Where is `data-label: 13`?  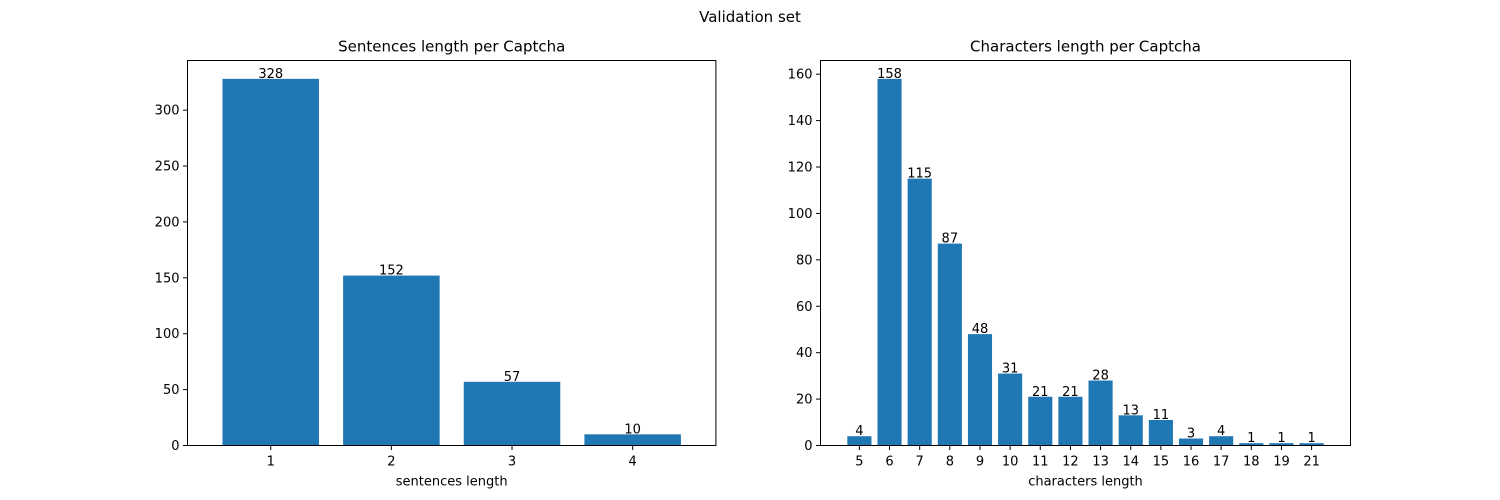
data-label: 13 is located at coordinates (1130, 410).